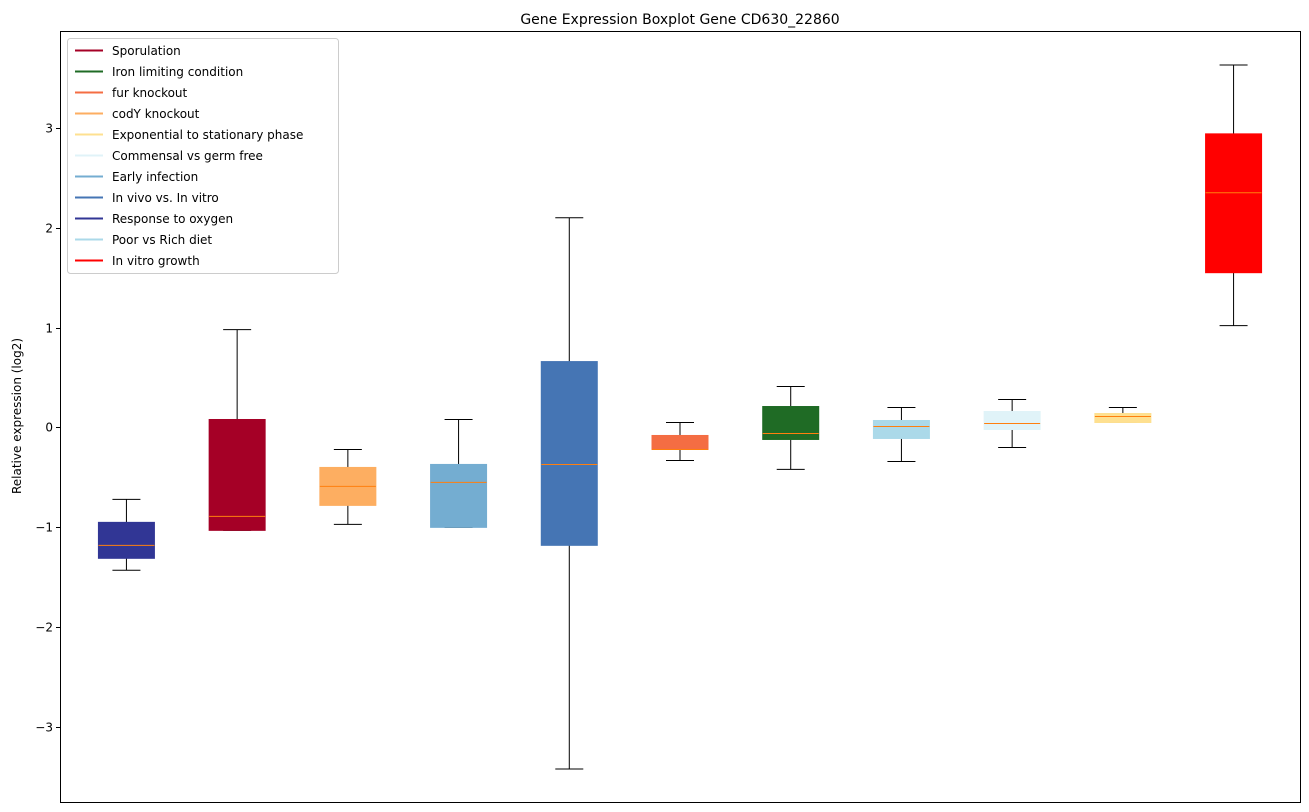 This screenshot has height=812, width=1309. Describe the element at coordinates (162, 240) in the screenshot. I see `legend-label: Poor vs Rich diet` at that location.